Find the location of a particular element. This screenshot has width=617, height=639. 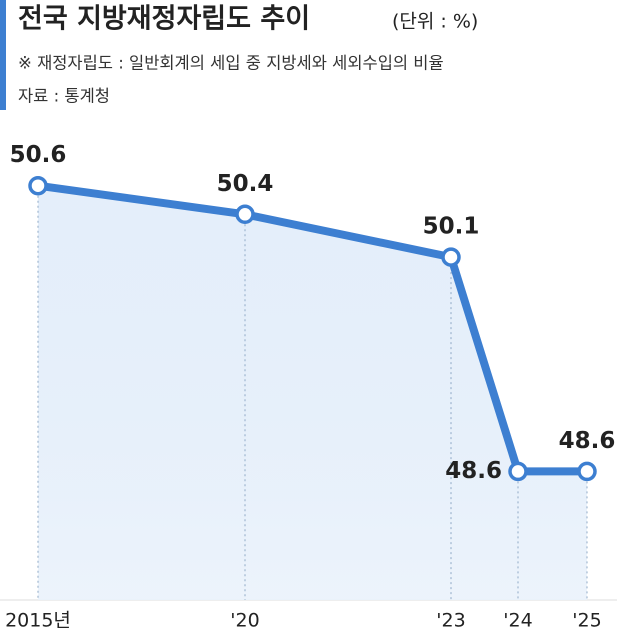

chart-note: ※ 재정자립도 : 일반회계의 세입 중 지방세와 세외수입의 비율 is located at coordinates (231, 63).